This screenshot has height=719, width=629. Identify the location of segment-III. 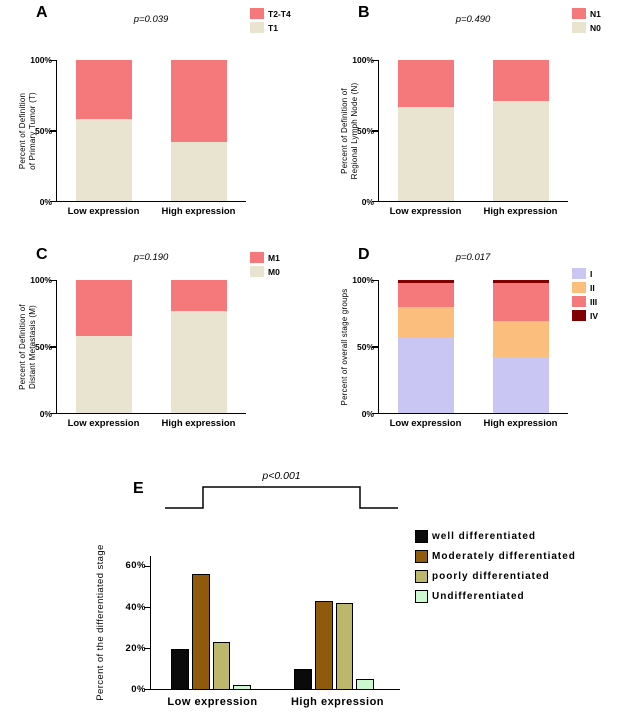
(426, 294).